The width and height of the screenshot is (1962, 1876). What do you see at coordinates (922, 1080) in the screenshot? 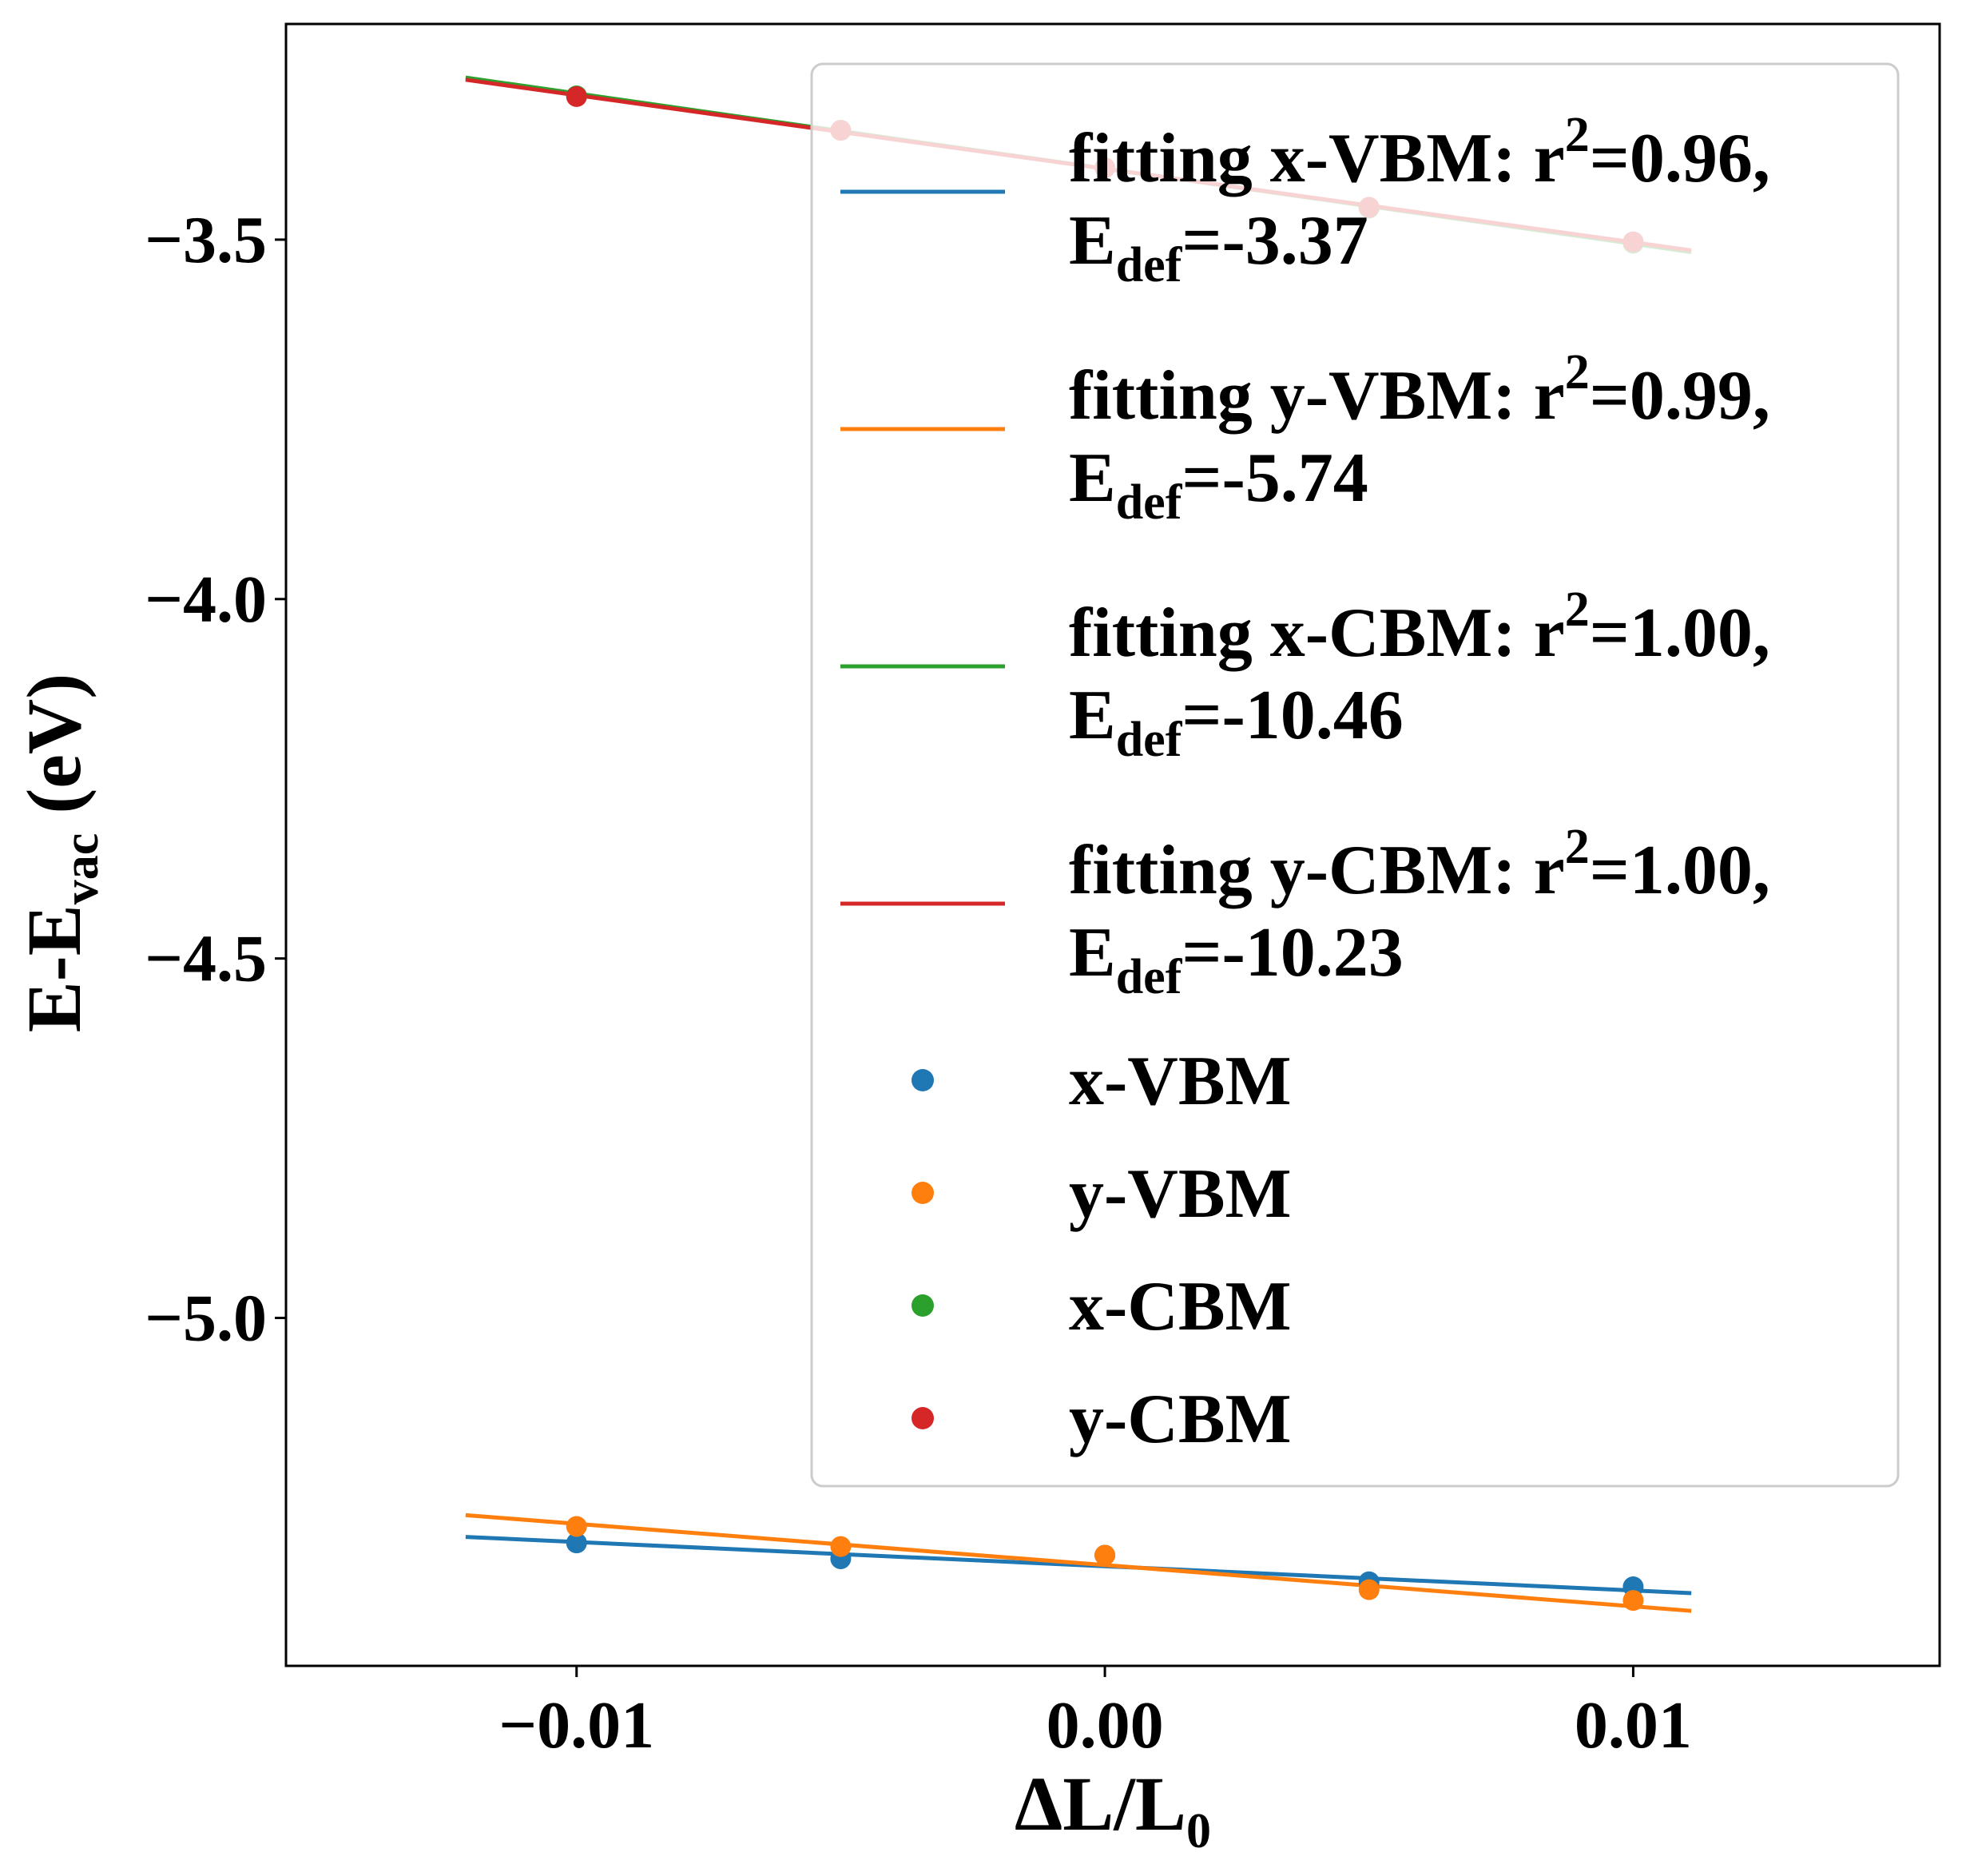
I see `legend-marker-x-VBM` at bounding box center [922, 1080].